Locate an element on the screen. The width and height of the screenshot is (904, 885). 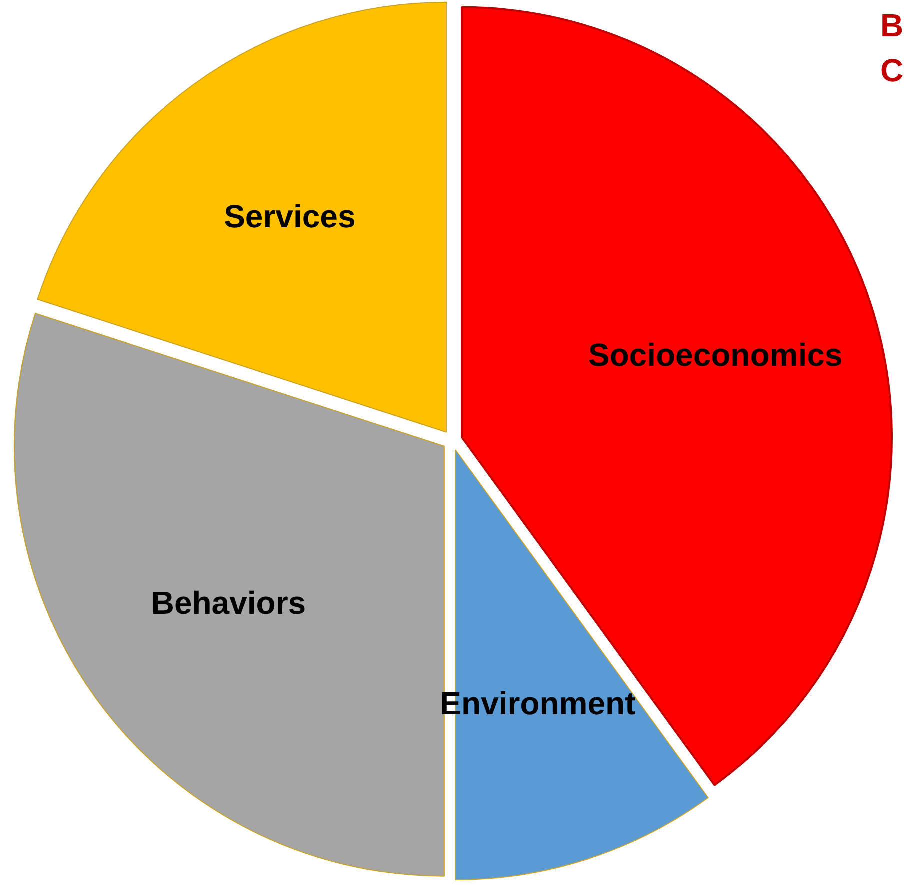
slice-label: Socioeconomics is located at coordinates (715, 355).